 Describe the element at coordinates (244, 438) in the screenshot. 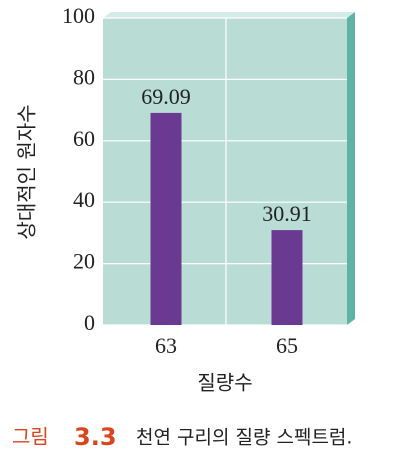

I see `caption-text: 천연 구리의 질량 스펙트럼.` at that location.